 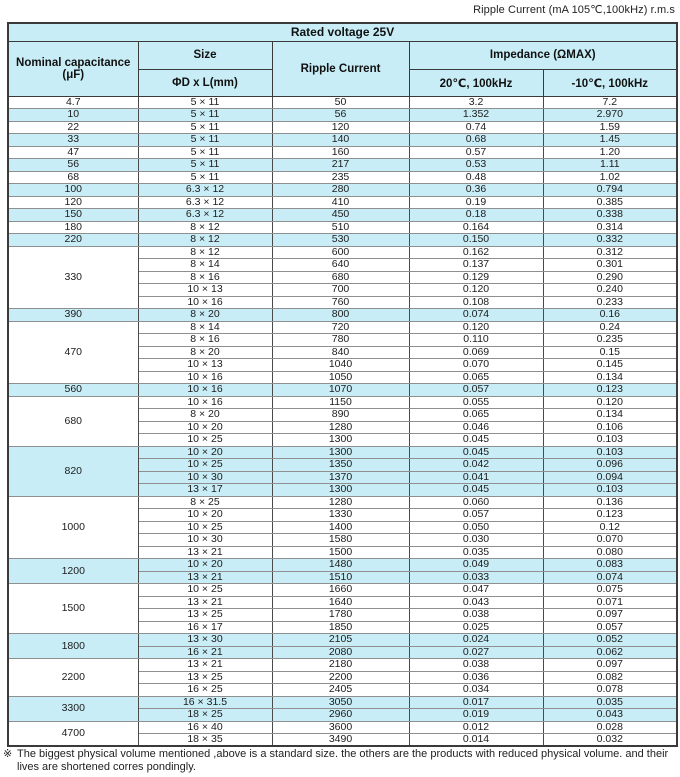 I want to click on table-row: 16 × 21 2080 0.027 0.062, so click(x=343, y=652).